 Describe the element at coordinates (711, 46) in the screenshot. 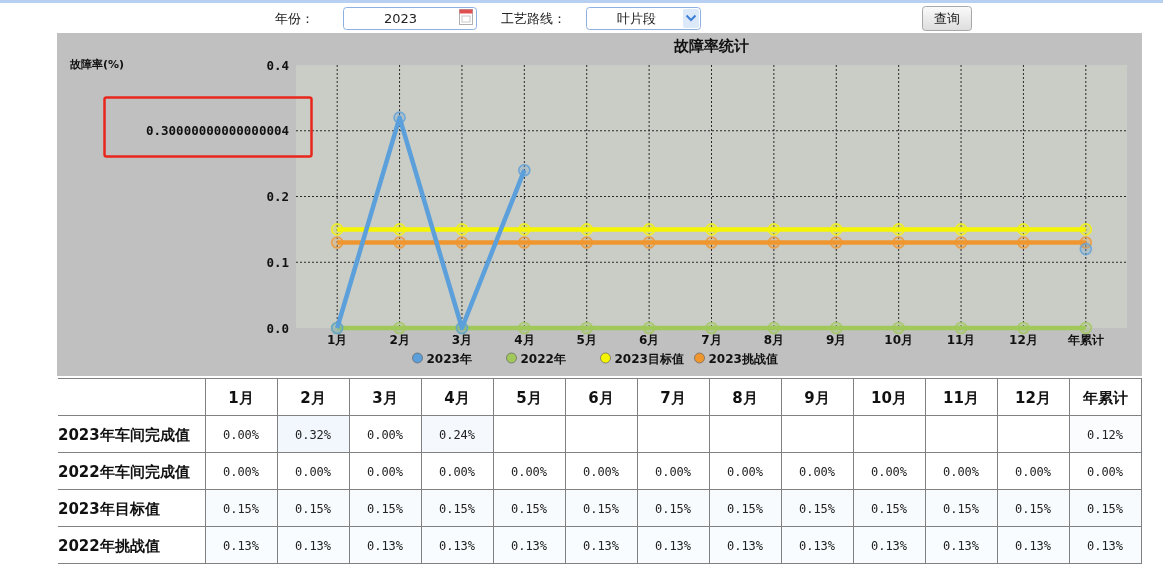

I see `chart-title: 故障率统计` at that location.